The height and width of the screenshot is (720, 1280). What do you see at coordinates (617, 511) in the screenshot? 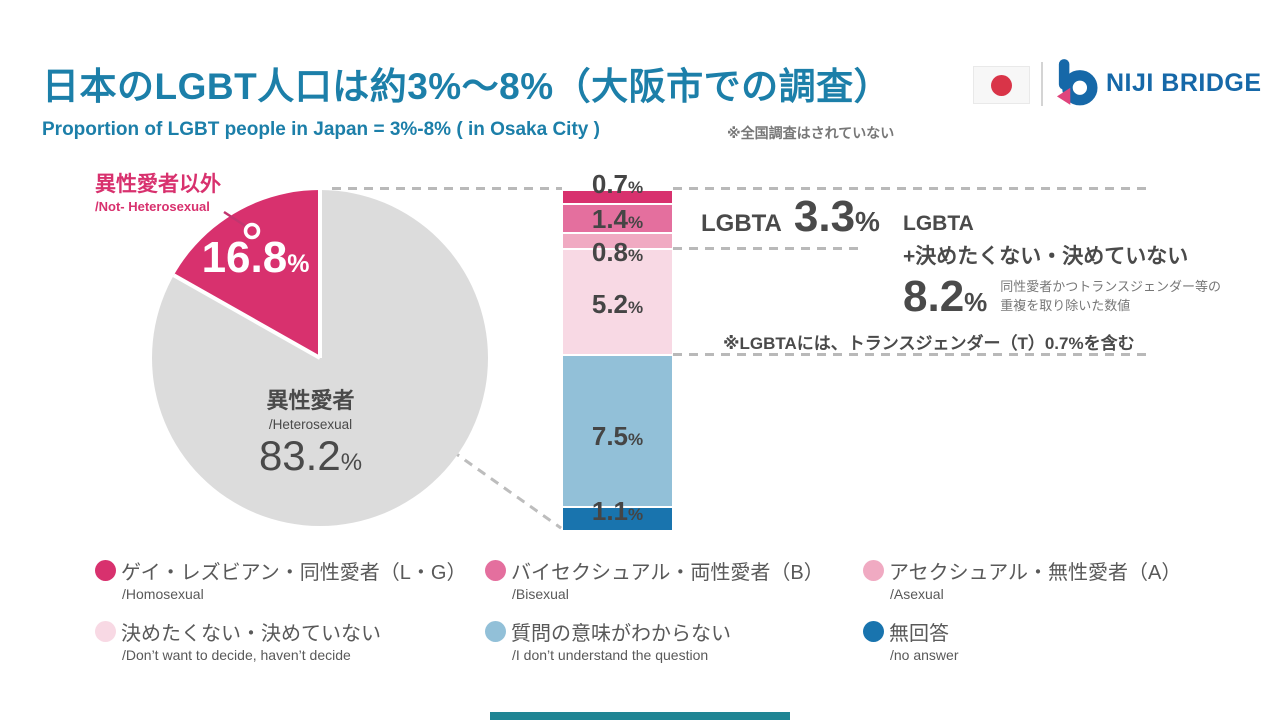
I see `bar-value-no-answer: 1.1%` at bounding box center [617, 511].